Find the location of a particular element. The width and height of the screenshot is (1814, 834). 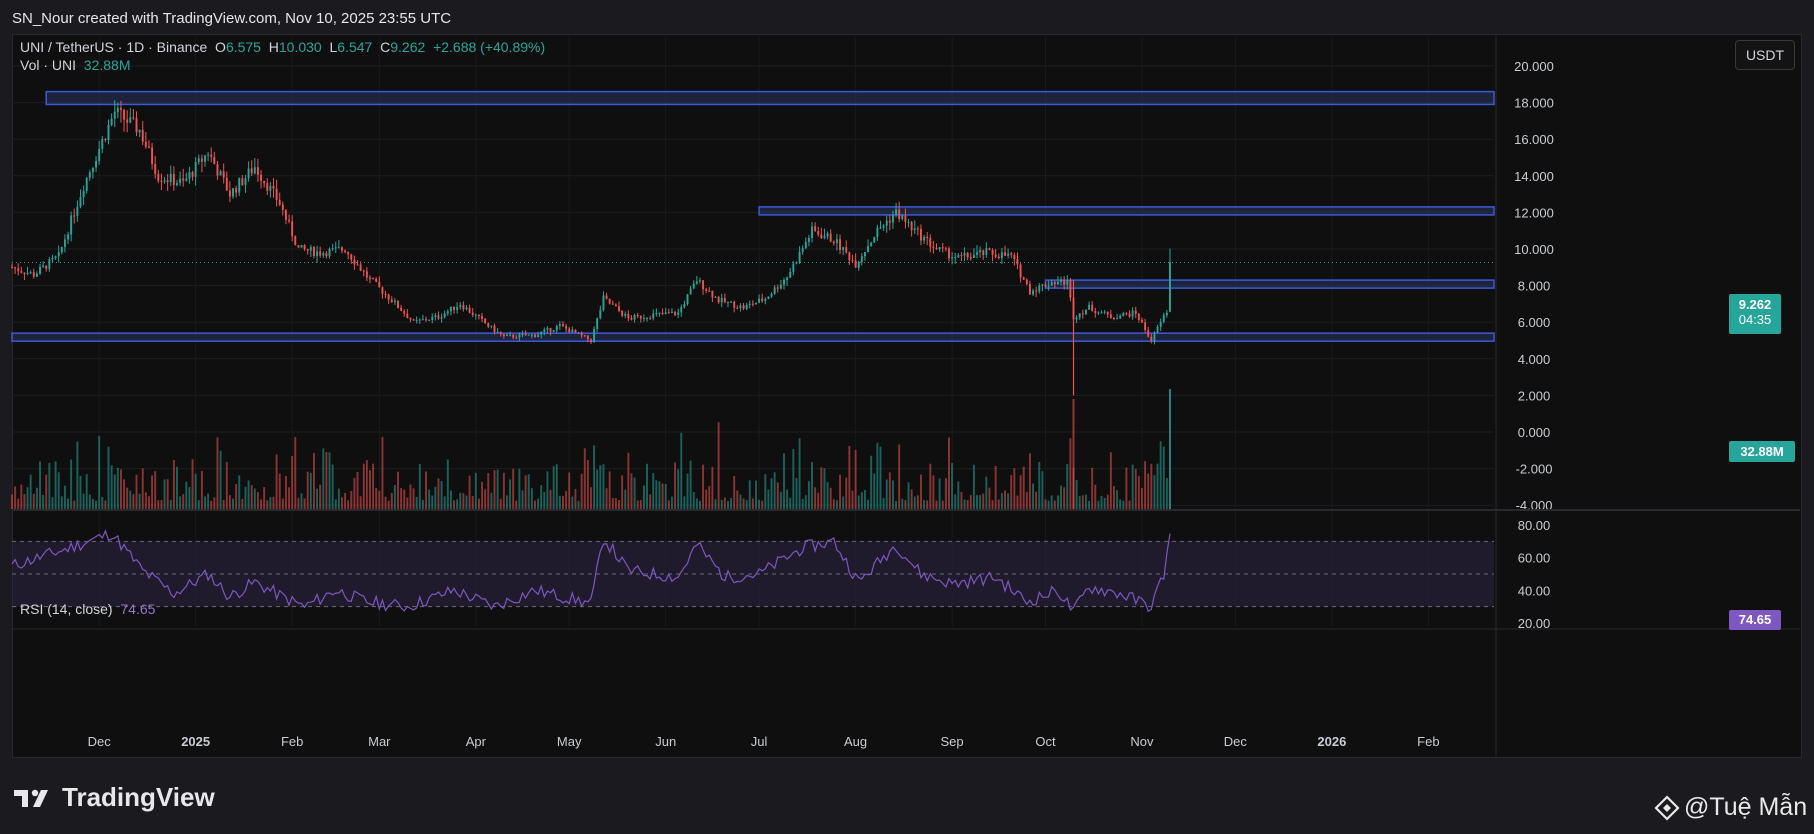

close-label: C is located at coordinates (385, 47).